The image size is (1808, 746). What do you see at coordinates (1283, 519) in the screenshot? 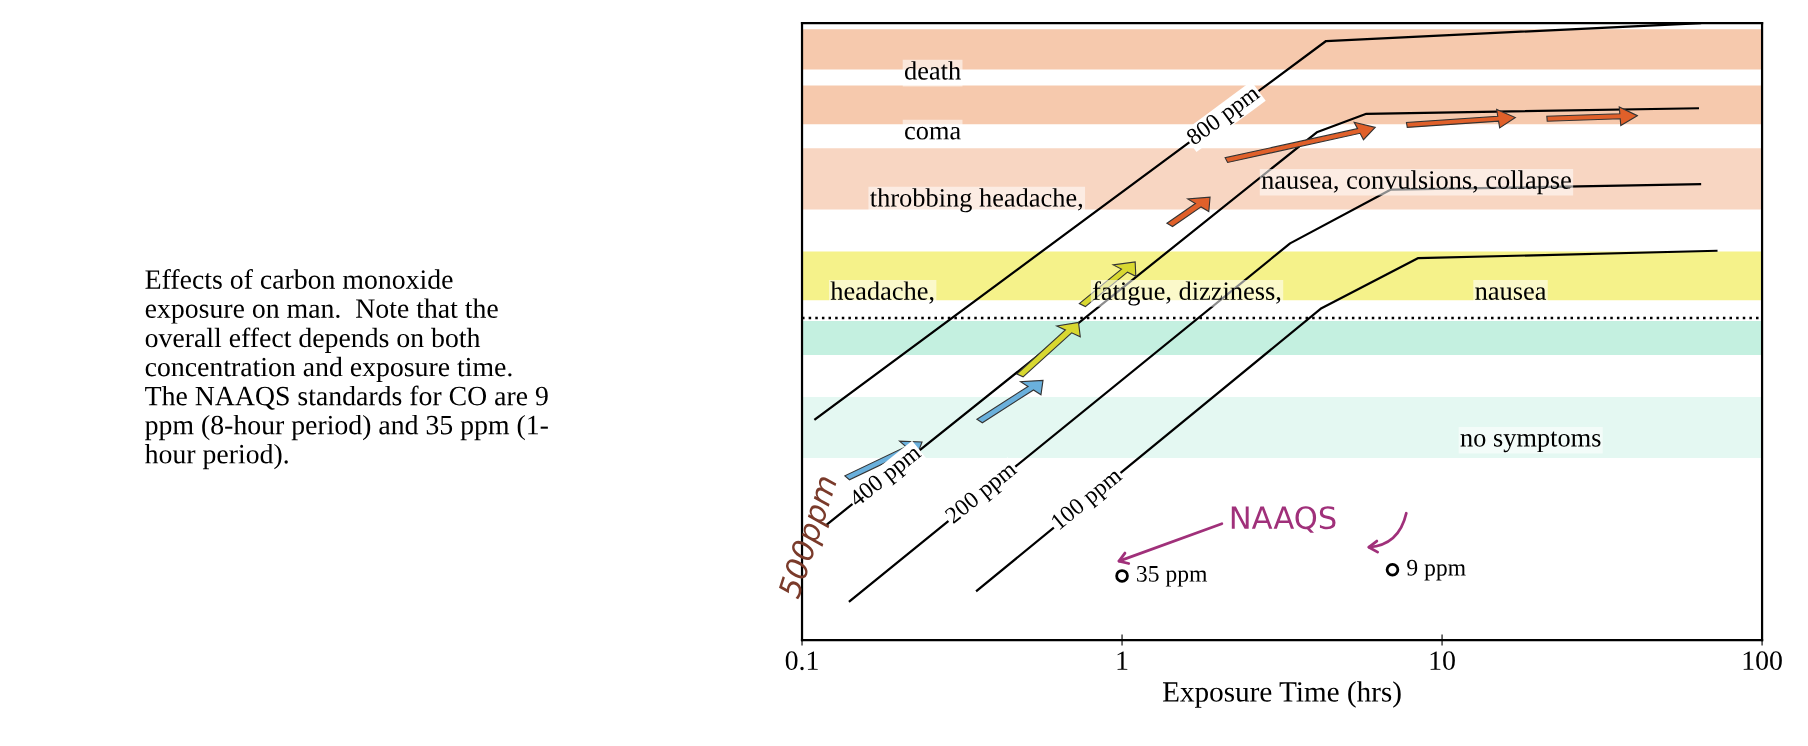
I see `annotation: NAAQS` at bounding box center [1283, 519].